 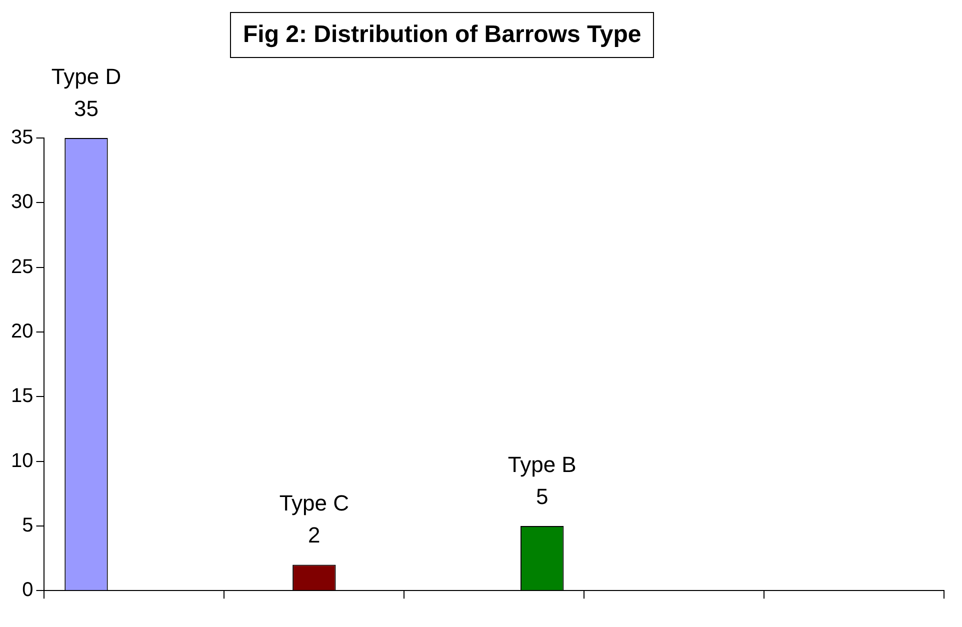 I want to click on text: Type B, so click(x=542, y=464).